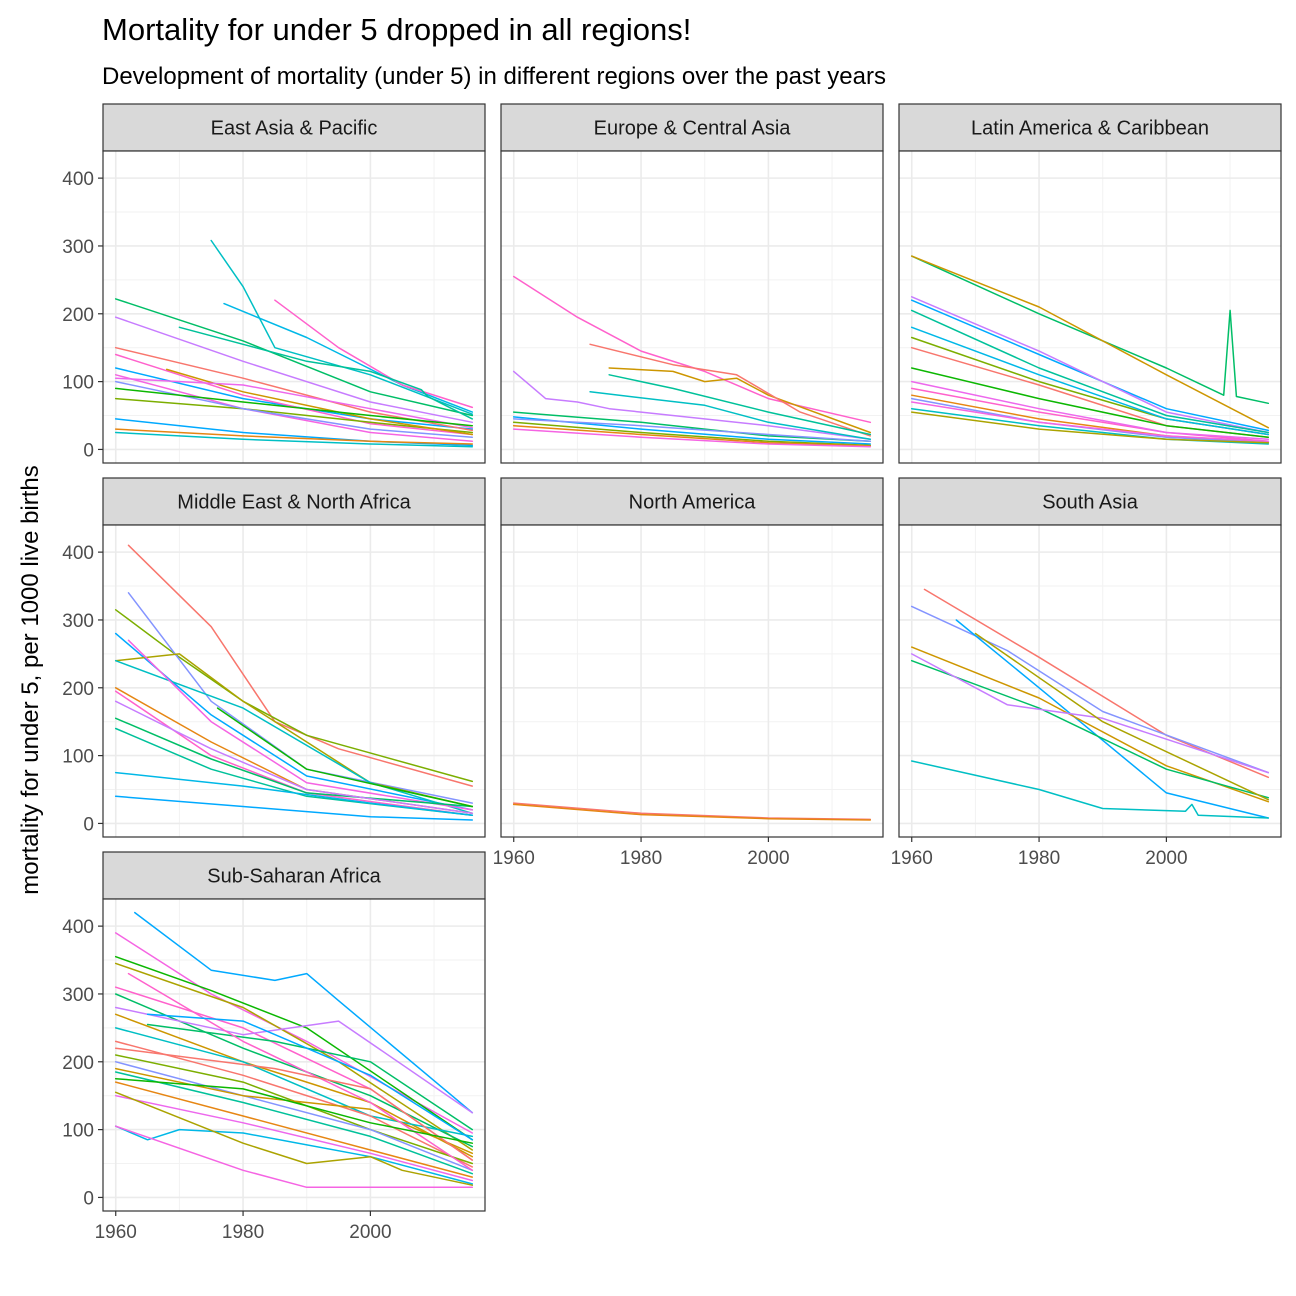 Image resolution: width=1296 pixels, height=1296 pixels. I want to click on strip-north-america, so click(692, 501).